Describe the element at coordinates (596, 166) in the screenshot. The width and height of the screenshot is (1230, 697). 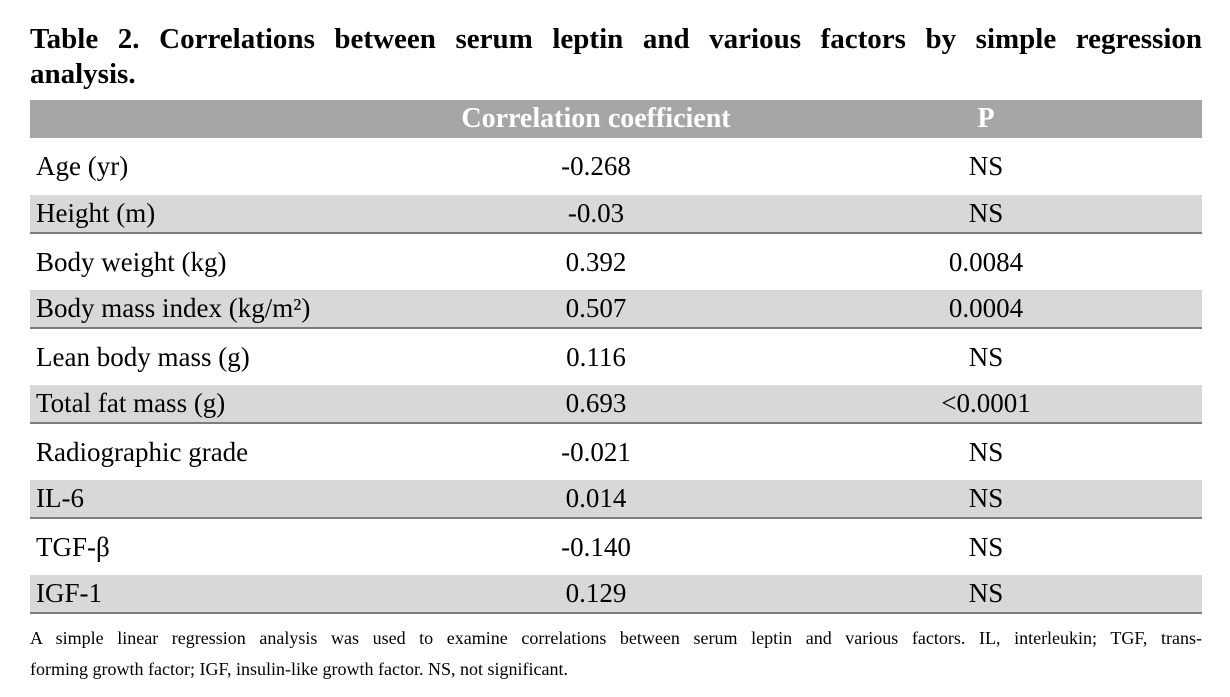
I see `coefficient-cell: -0.268` at that location.